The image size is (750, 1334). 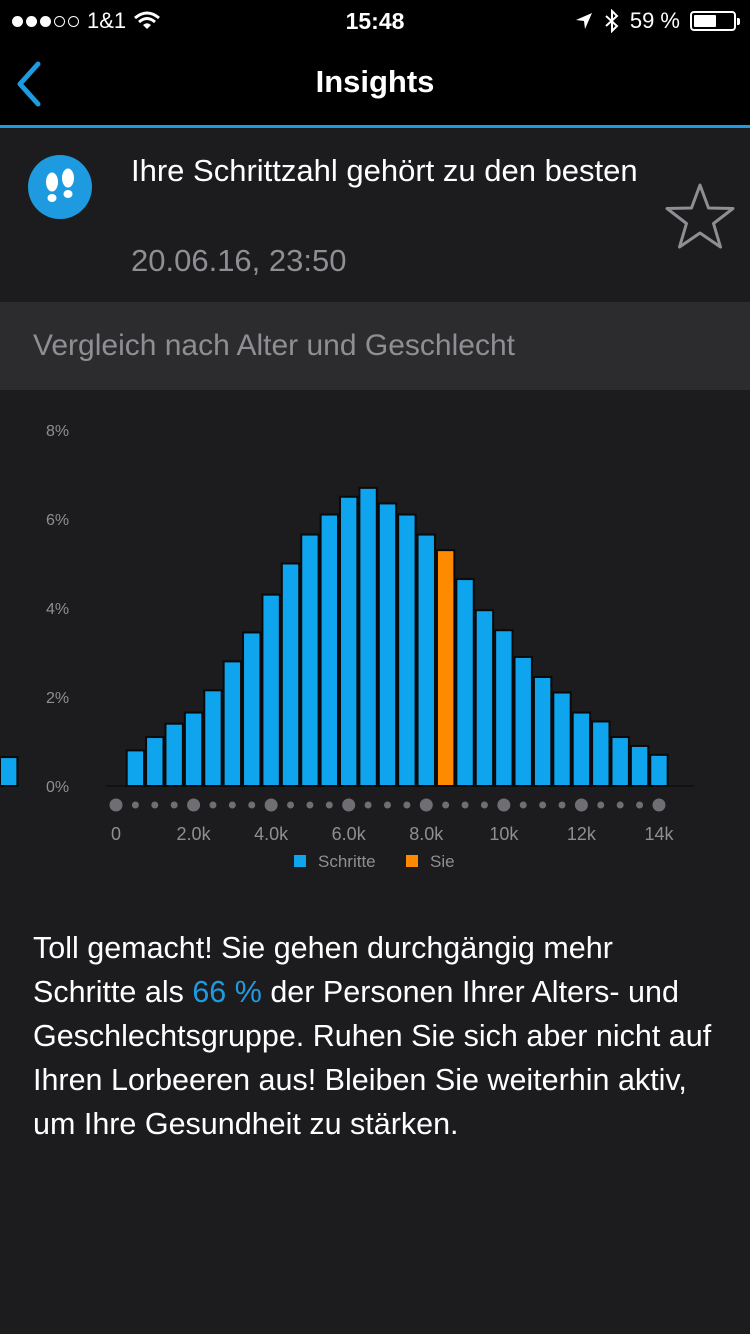 What do you see at coordinates (239, 260) in the screenshot?
I see `insight-date: 20.06.16, 23:50` at bounding box center [239, 260].